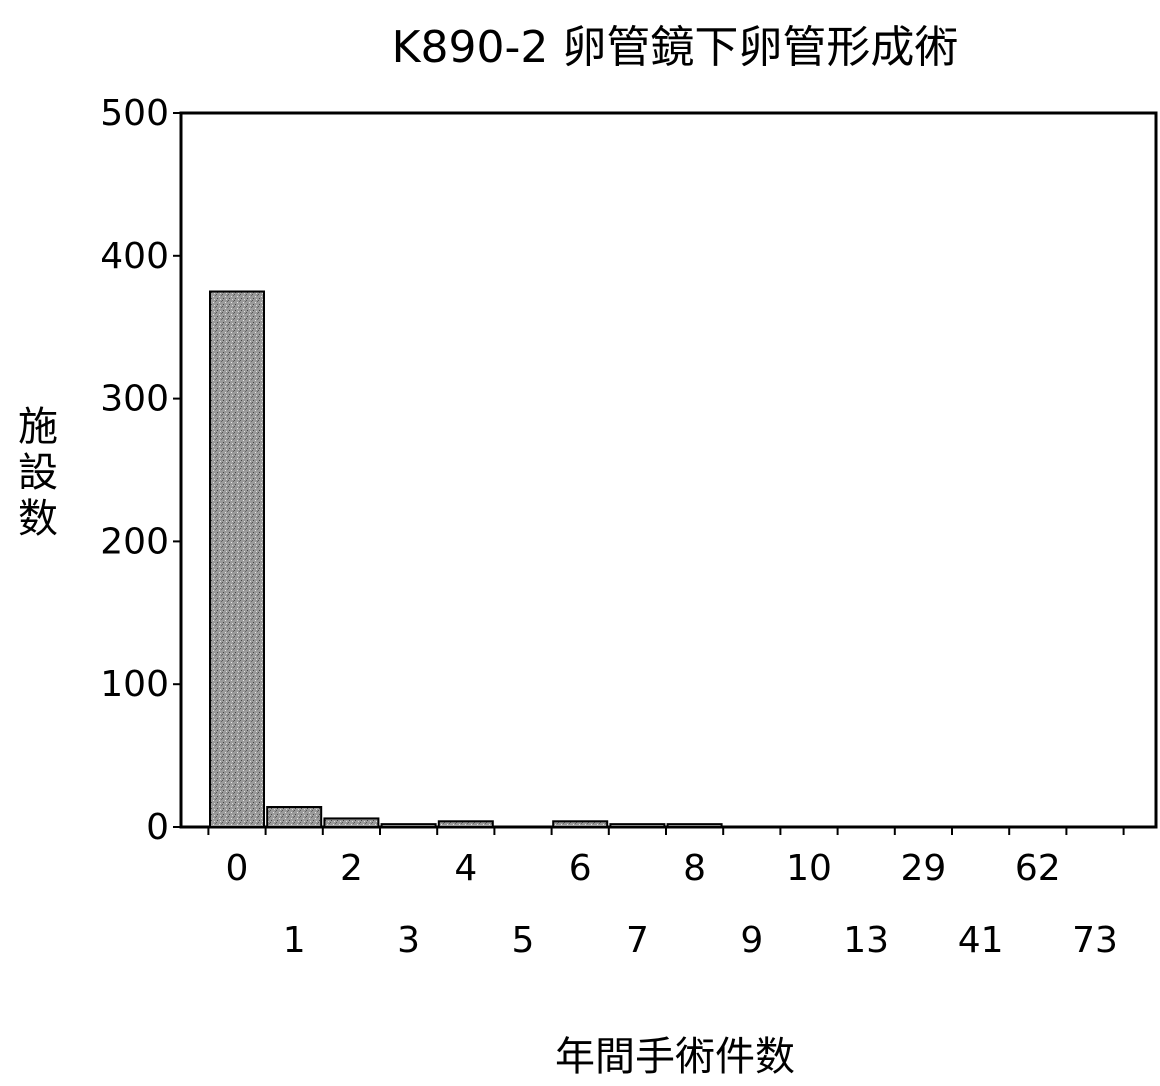  Describe the element at coordinates (38, 473) in the screenshot. I see `y-axis-label: 施設数` at that location.